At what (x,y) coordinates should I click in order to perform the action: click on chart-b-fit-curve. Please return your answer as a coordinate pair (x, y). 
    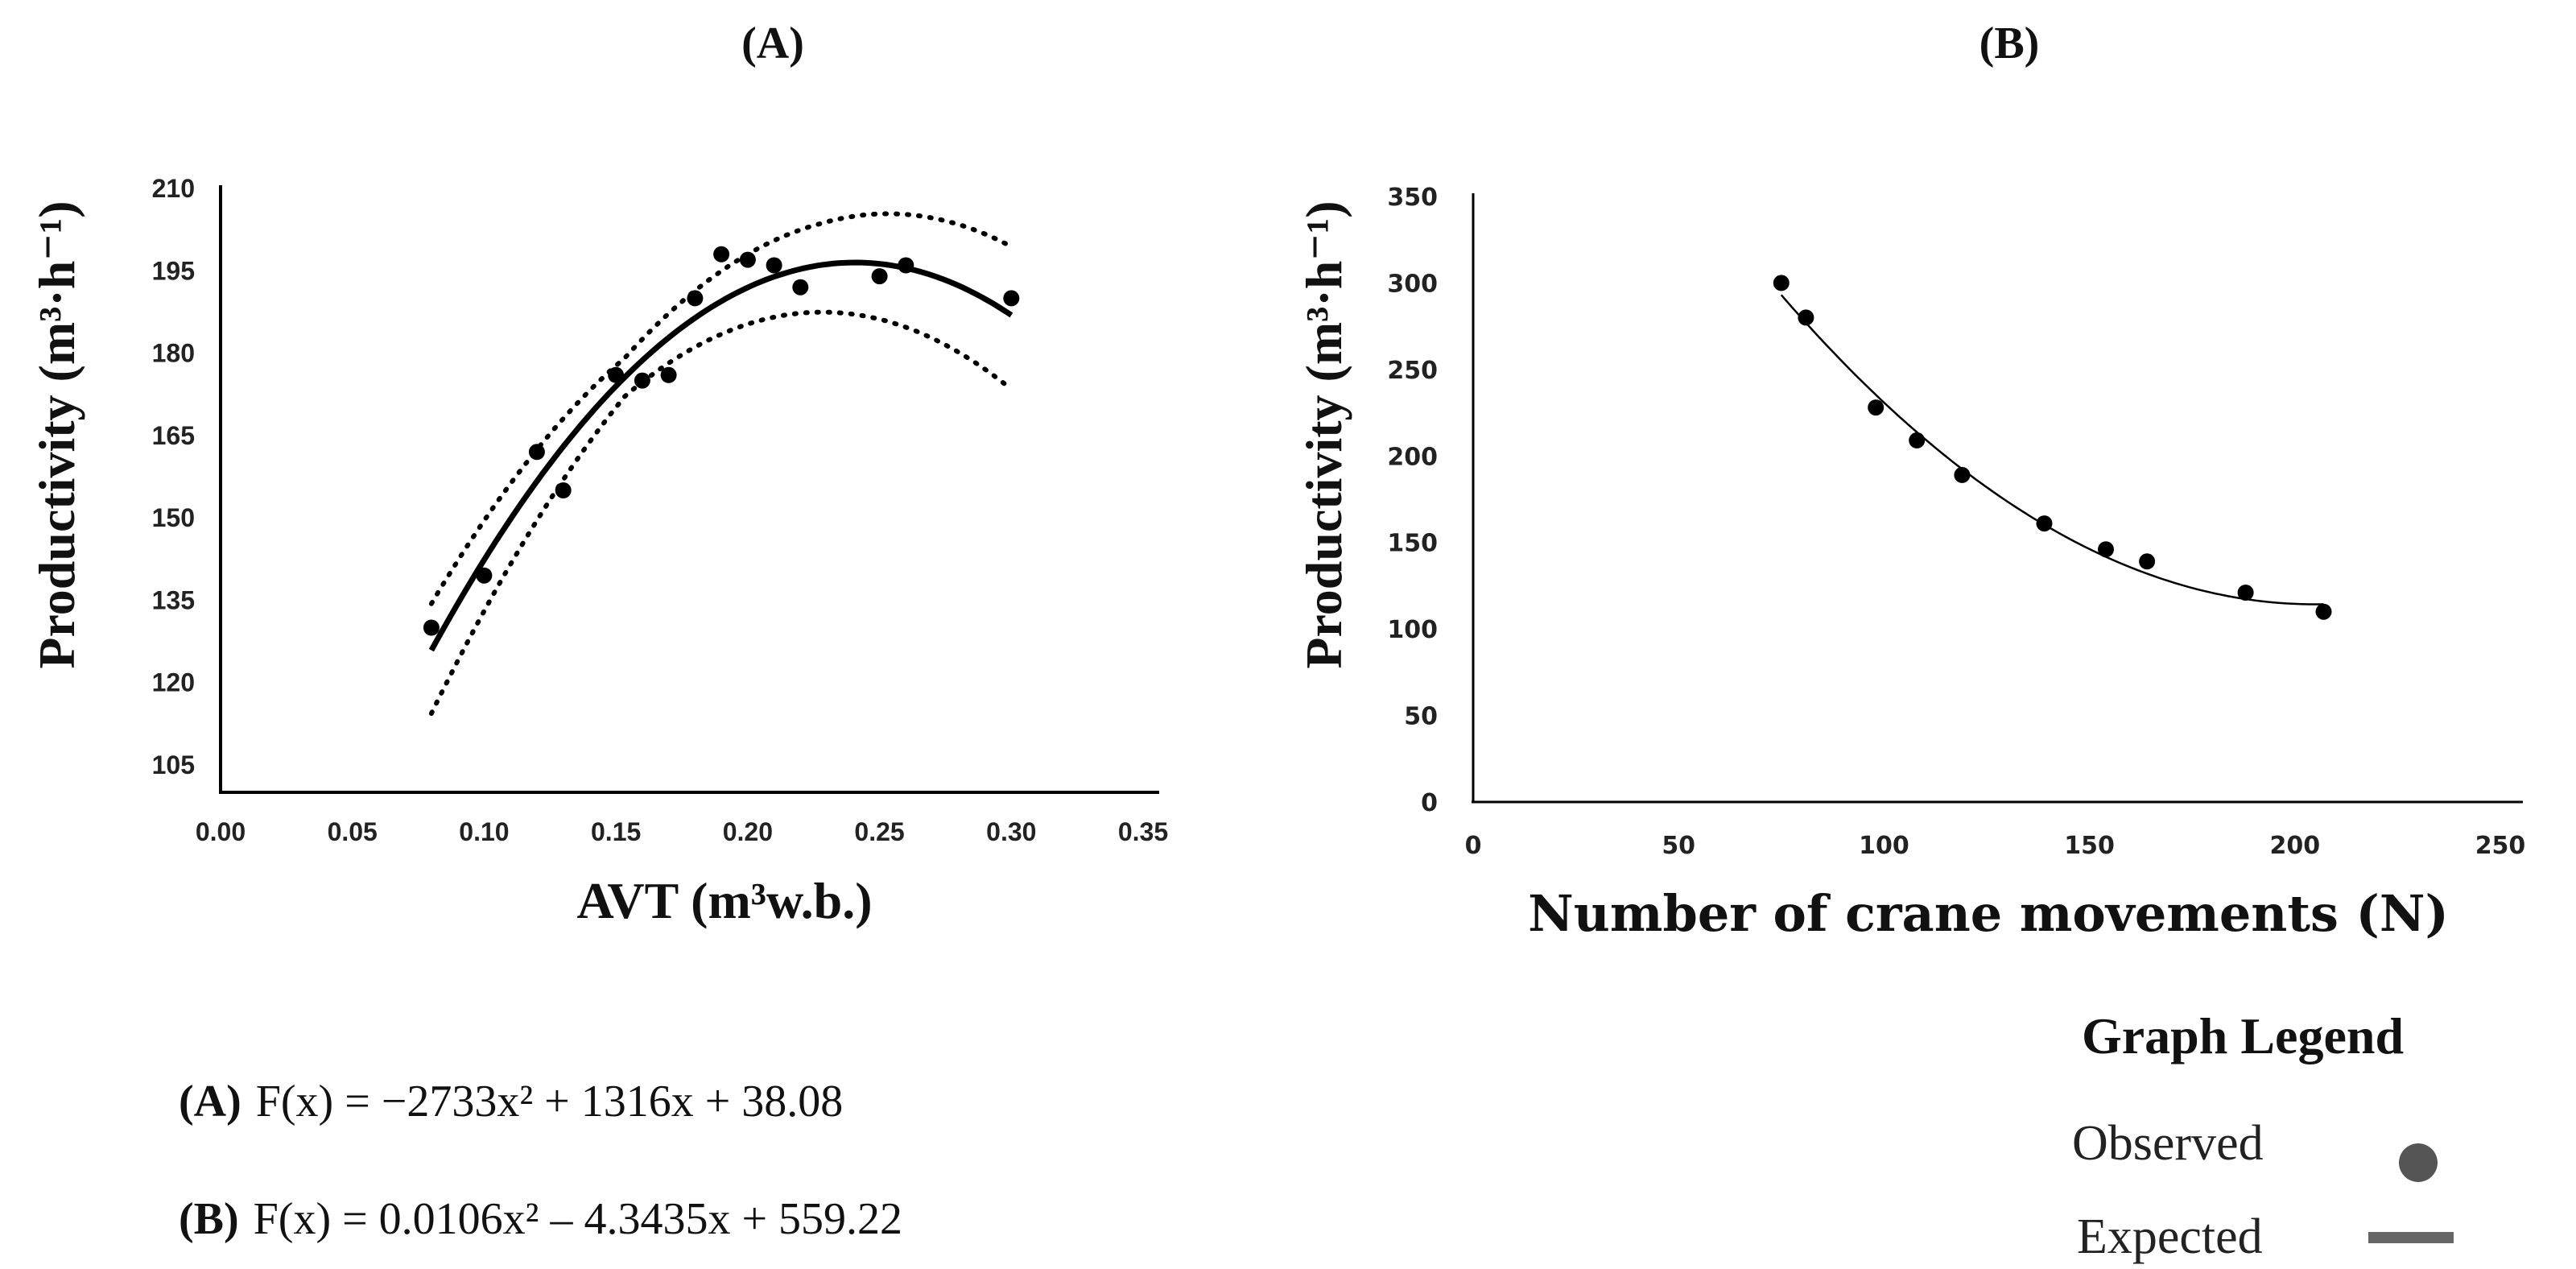
    Looking at the image, I should click on (2052, 450).